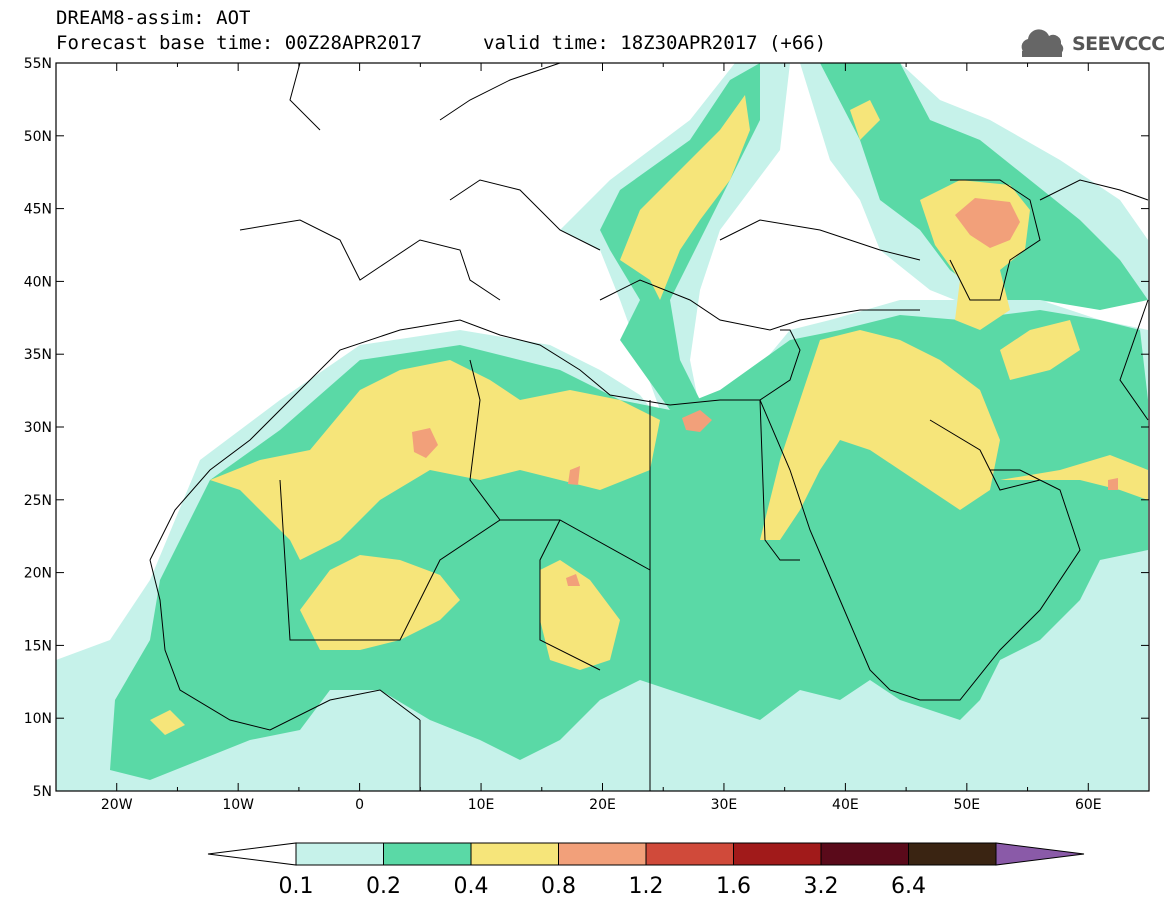 Image resolution: width=1165 pixels, height=905 pixels. I want to click on colorbar-arrow-low, so click(252, 854).